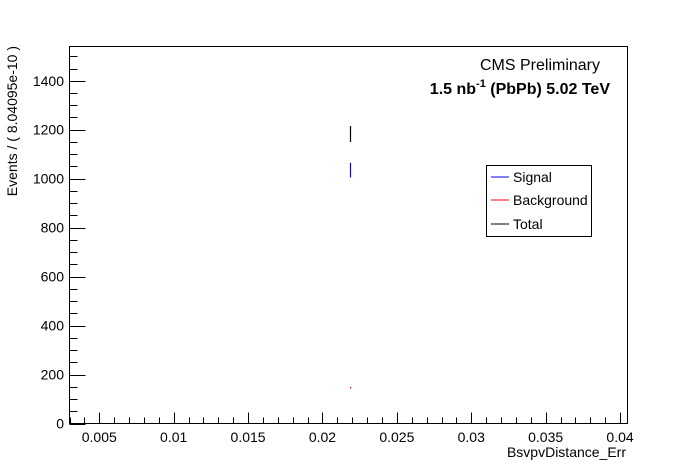 This screenshot has height=472, width=696. I want to click on x-axis-label: BsvpvDistance_Err, so click(566, 452).